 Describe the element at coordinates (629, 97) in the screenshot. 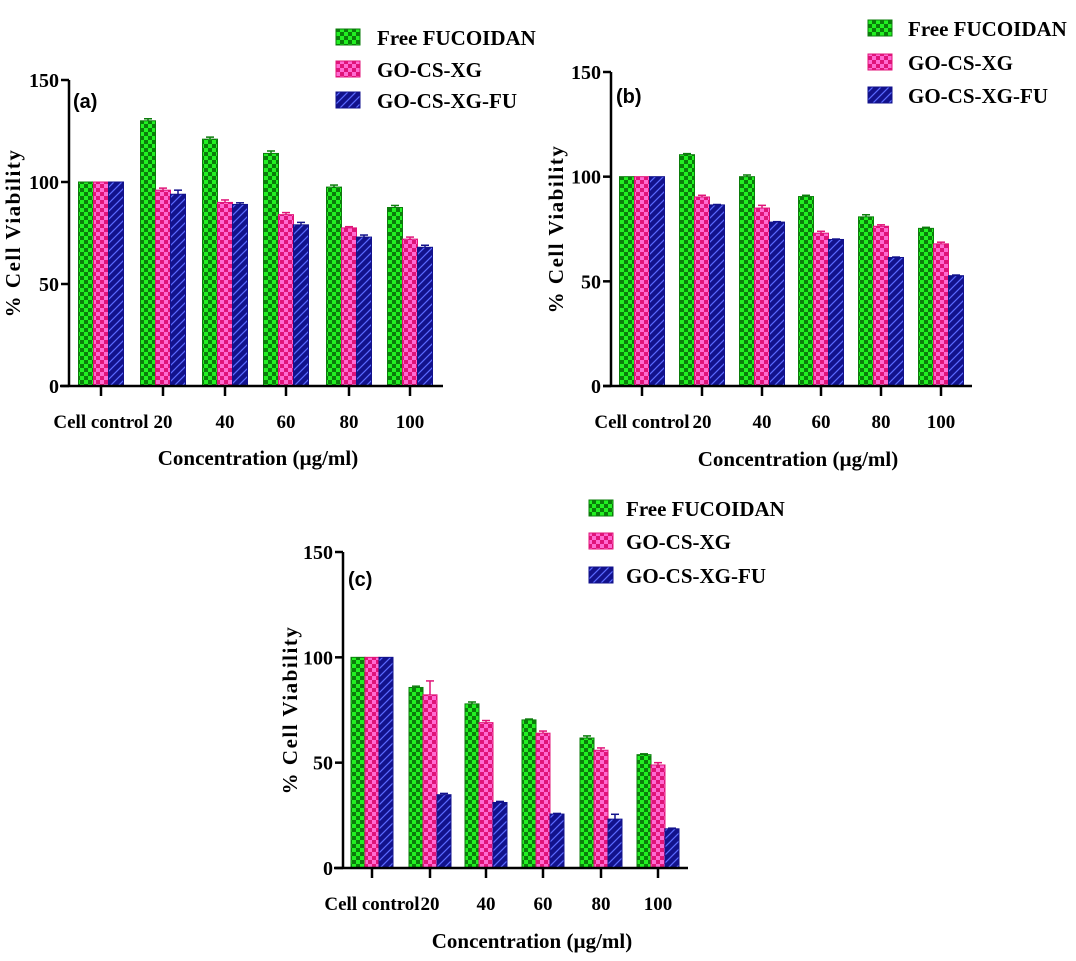

I see `panel-label: (b)` at that location.